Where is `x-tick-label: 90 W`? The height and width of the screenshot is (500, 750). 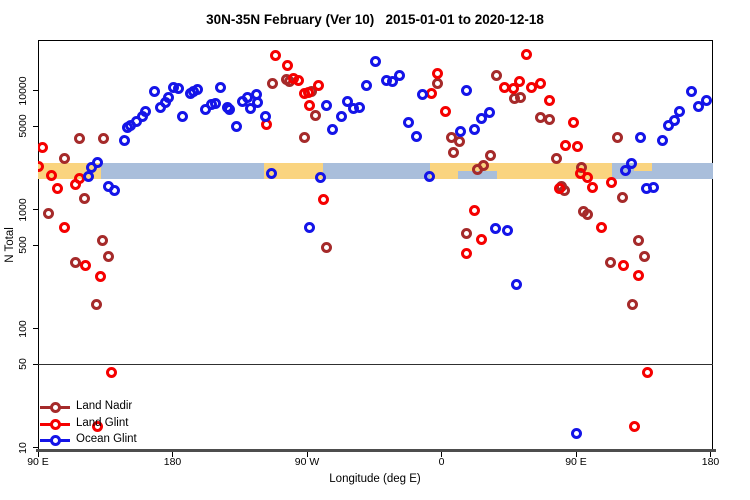 x-tick-label: 90 W is located at coordinates (307, 462).